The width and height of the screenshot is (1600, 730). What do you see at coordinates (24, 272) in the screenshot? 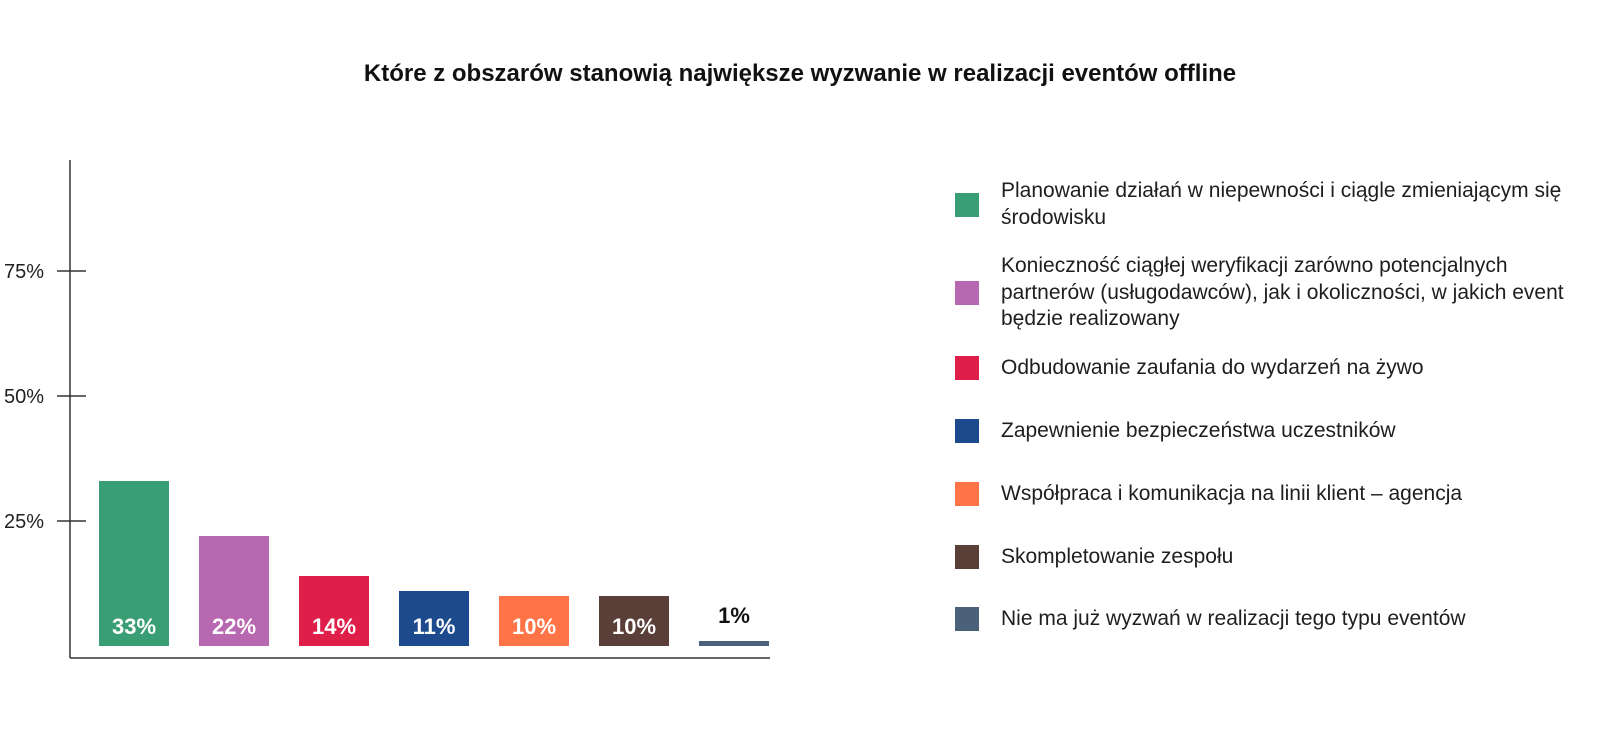
I see `y-tick-label: 75%` at bounding box center [24, 272].